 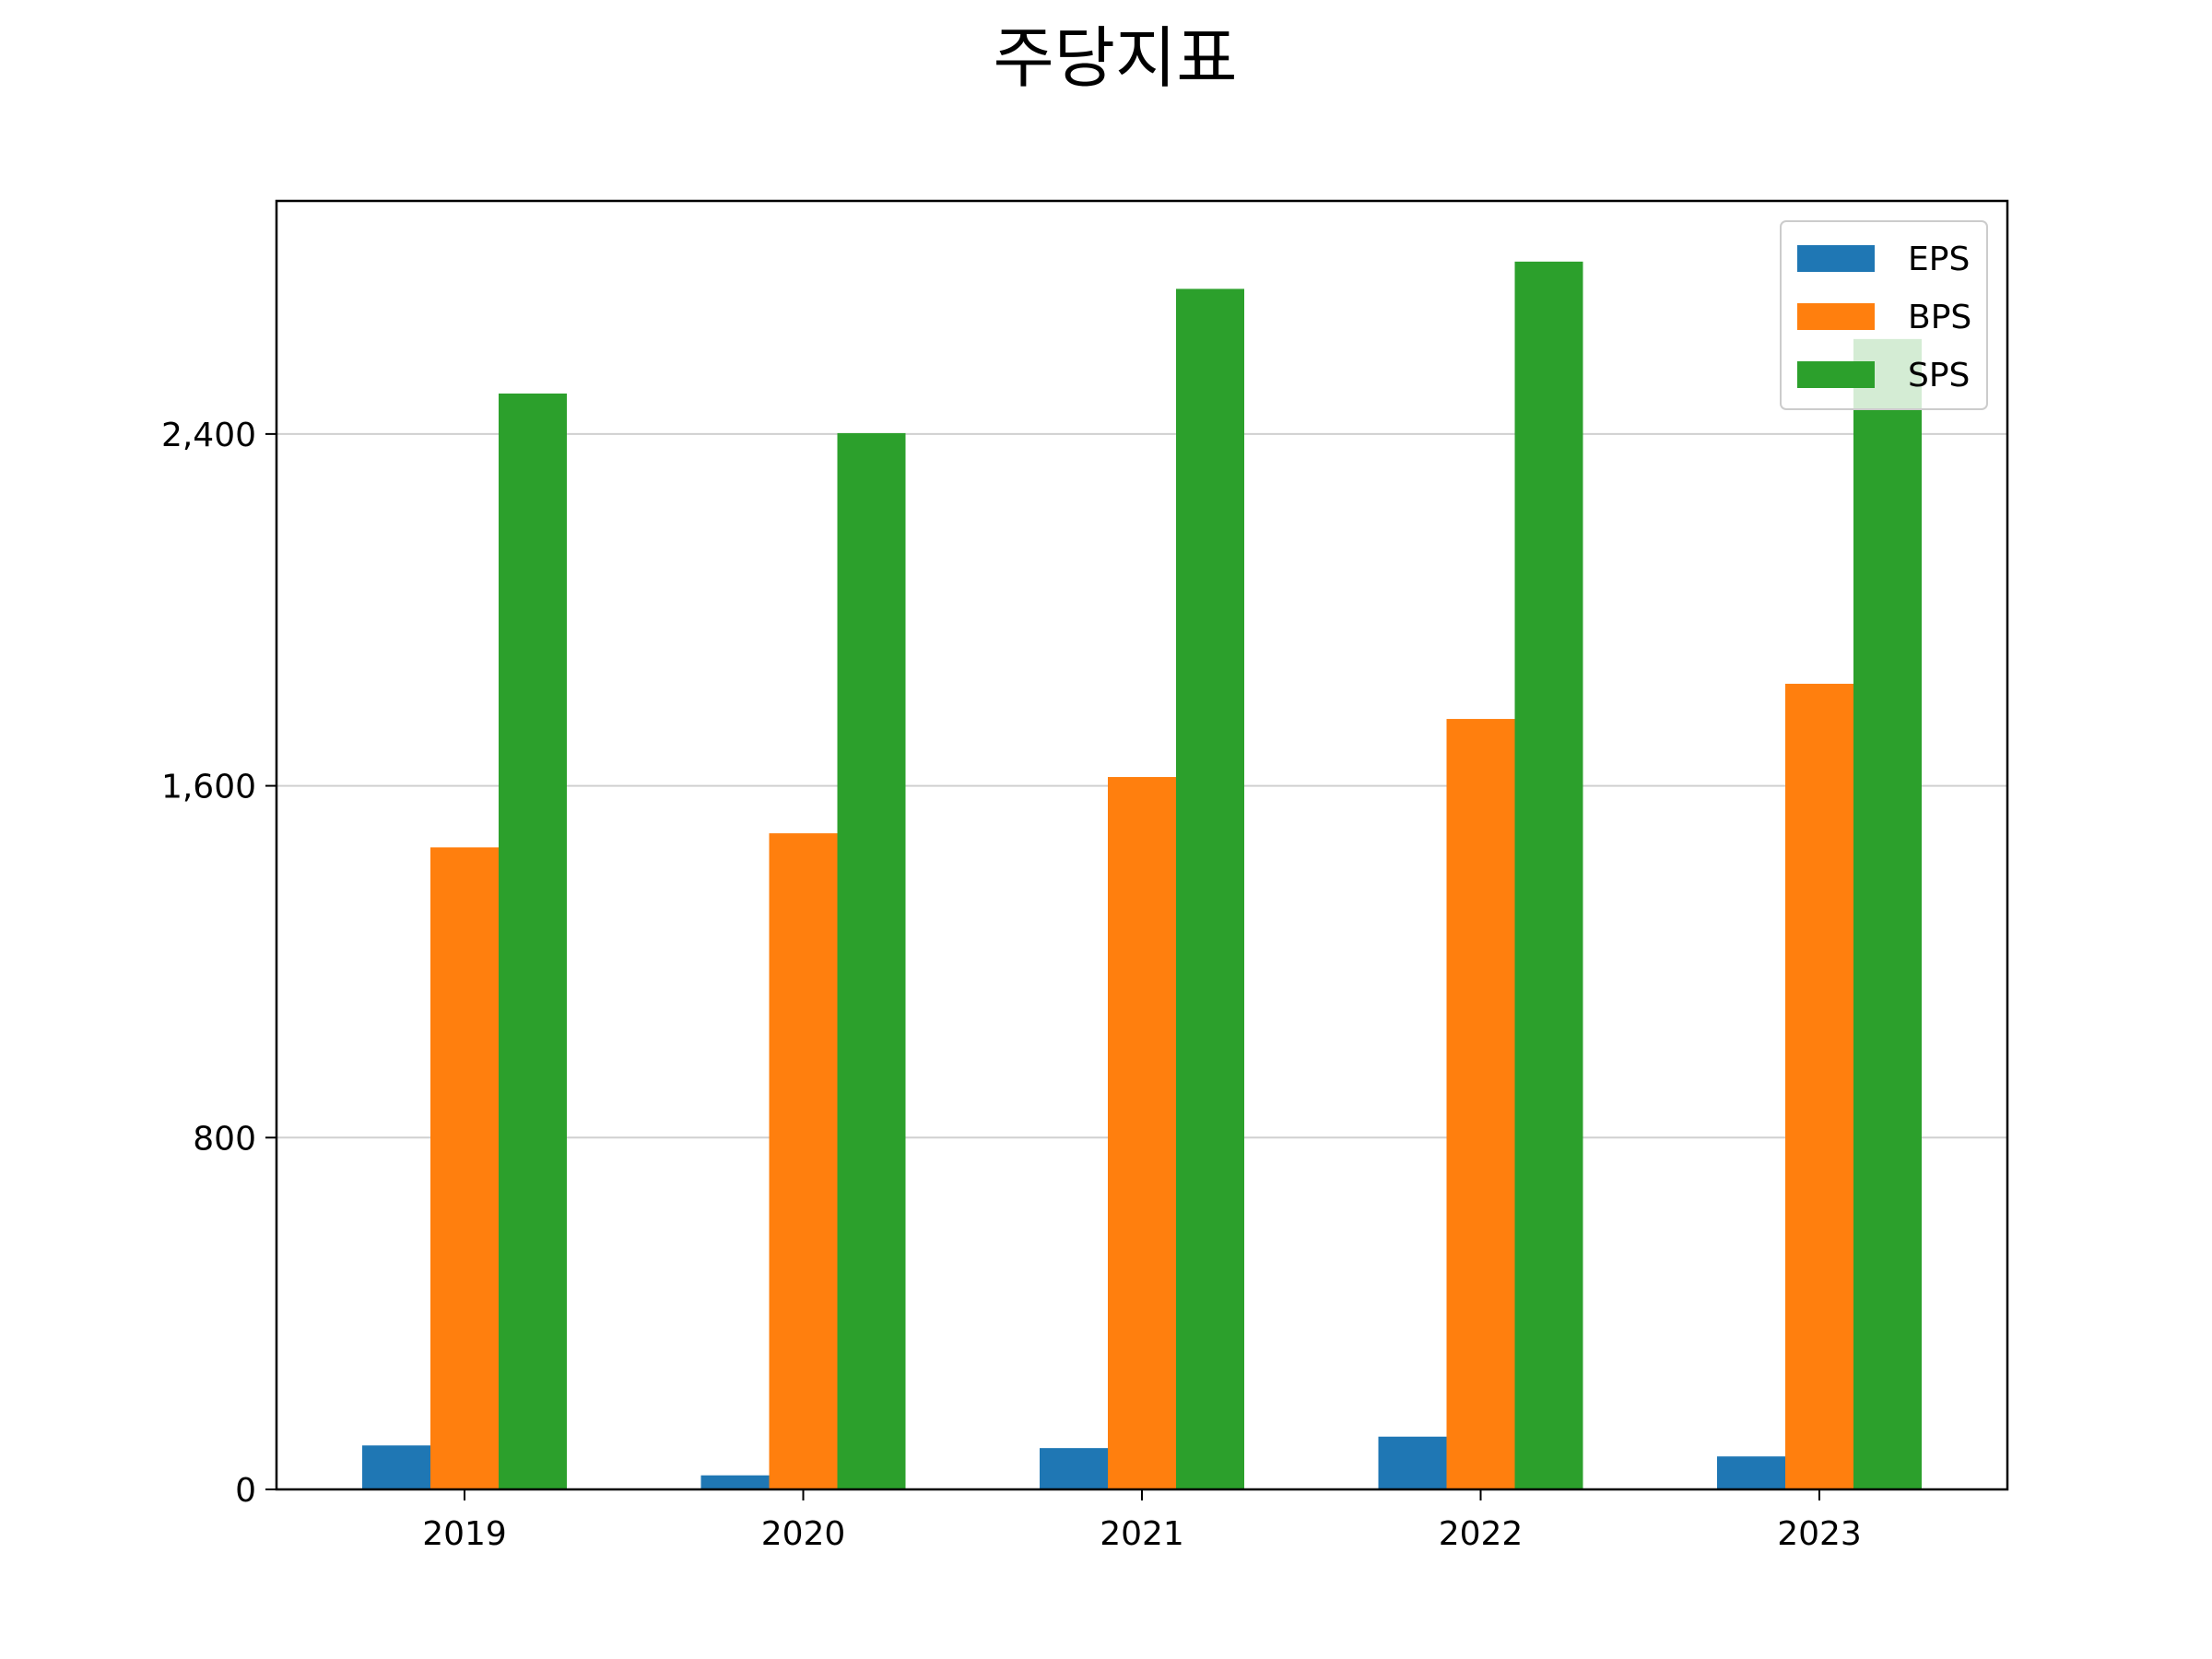 I want to click on y-tick-label: 0, so click(x=245, y=1491).